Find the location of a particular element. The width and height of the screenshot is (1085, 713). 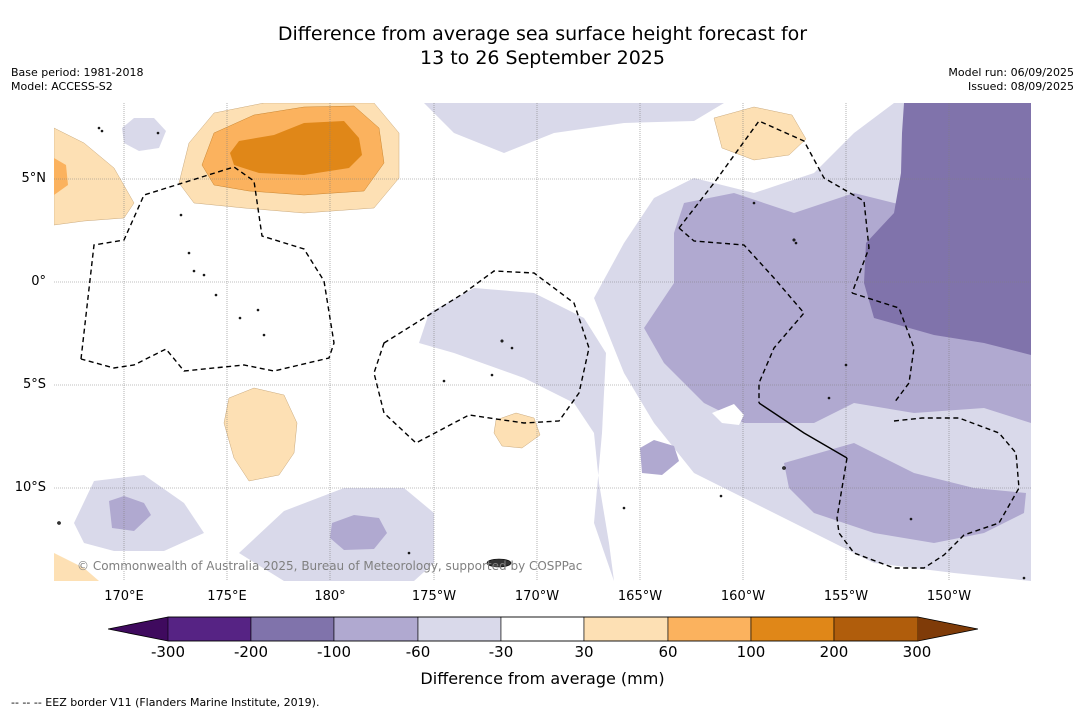

model-run: Model run: 06/09/2025 is located at coordinates (1011, 72).